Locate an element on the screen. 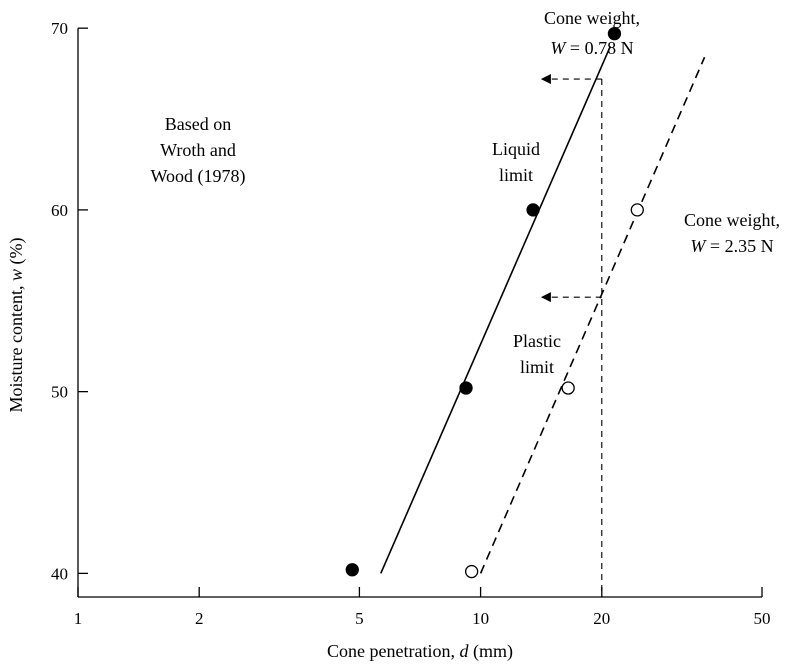 The width and height of the screenshot is (793, 664). y-axis-label: Moisture content, w (%) is located at coordinates (16, 325).